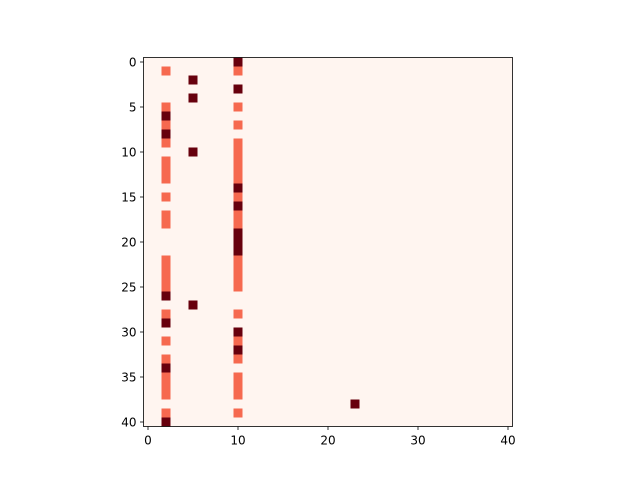 This screenshot has width=640, height=484. I want to click on x-tick-label: 10, so click(237, 441).